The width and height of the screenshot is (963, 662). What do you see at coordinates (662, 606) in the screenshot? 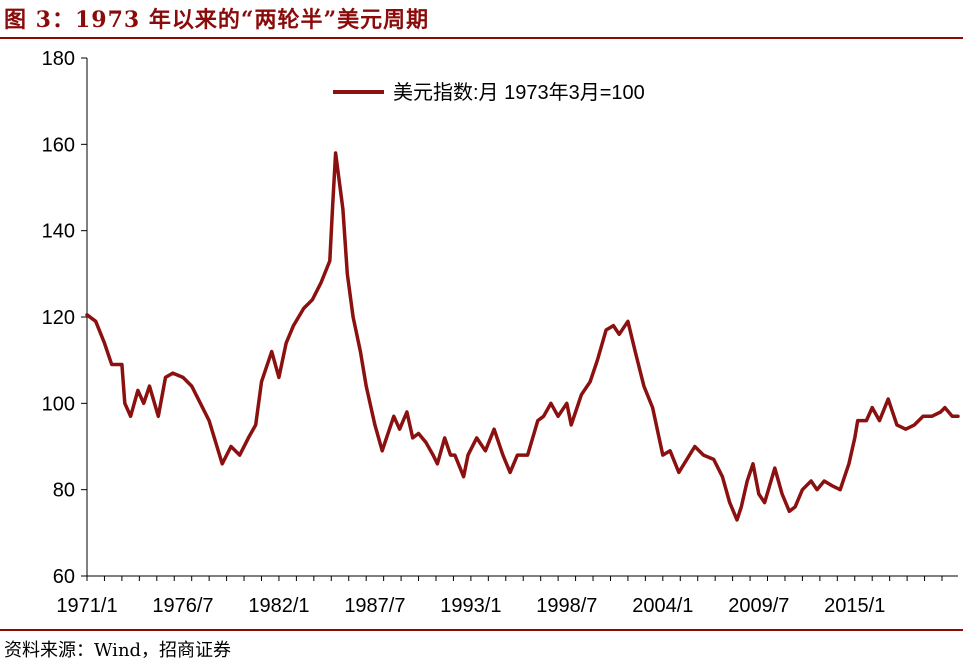
I see `x-tick-label: 2004/1` at bounding box center [662, 606].